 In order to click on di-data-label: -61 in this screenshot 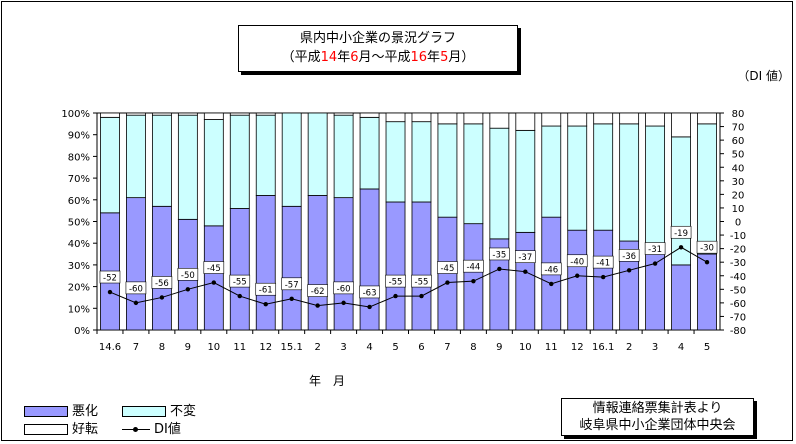, I will do `click(266, 291)`.